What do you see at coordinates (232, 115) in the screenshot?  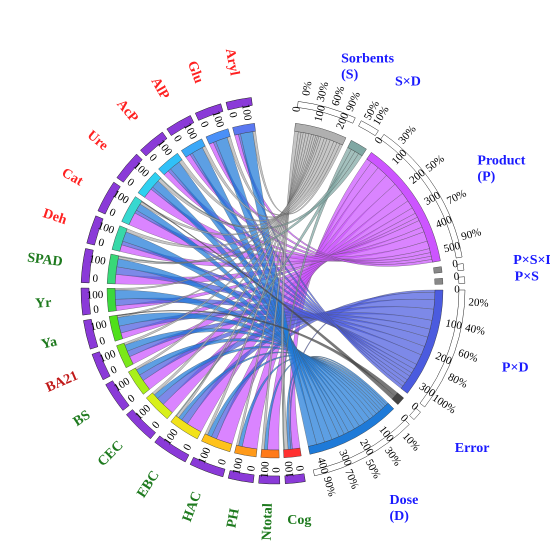 I see `trait-tick-Aryl: 0` at bounding box center [232, 115].